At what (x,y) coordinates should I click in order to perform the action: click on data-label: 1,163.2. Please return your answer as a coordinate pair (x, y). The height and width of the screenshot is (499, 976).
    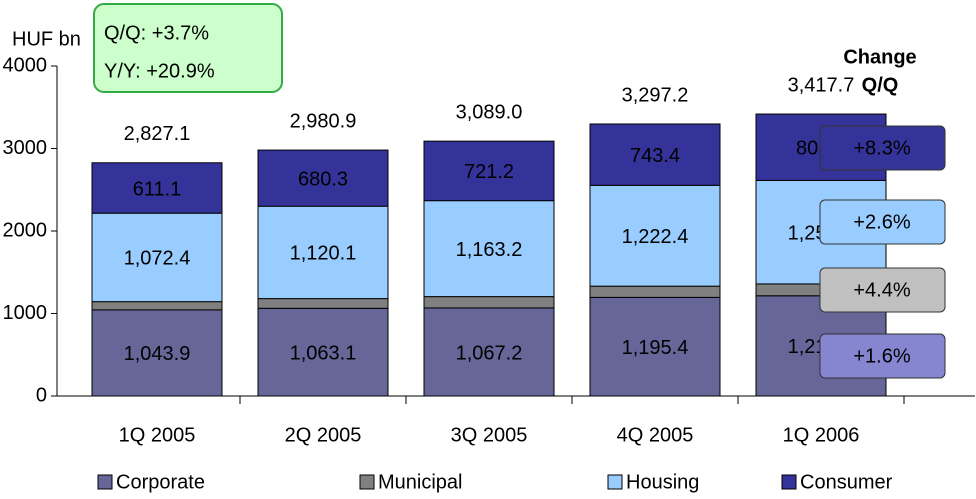
    Looking at the image, I should click on (489, 250).